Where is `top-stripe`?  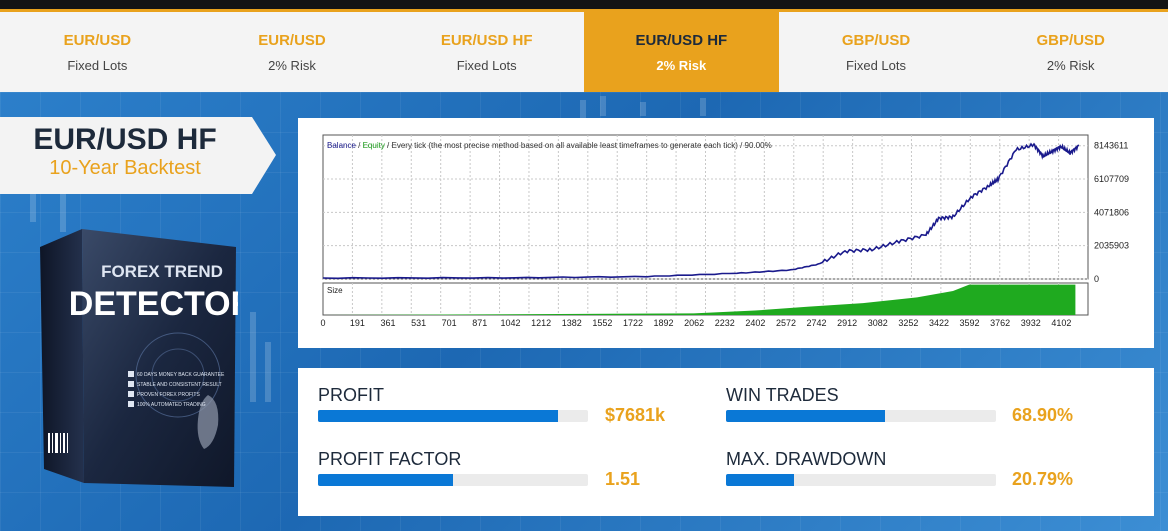 top-stripe is located at coordinates (584, 6).